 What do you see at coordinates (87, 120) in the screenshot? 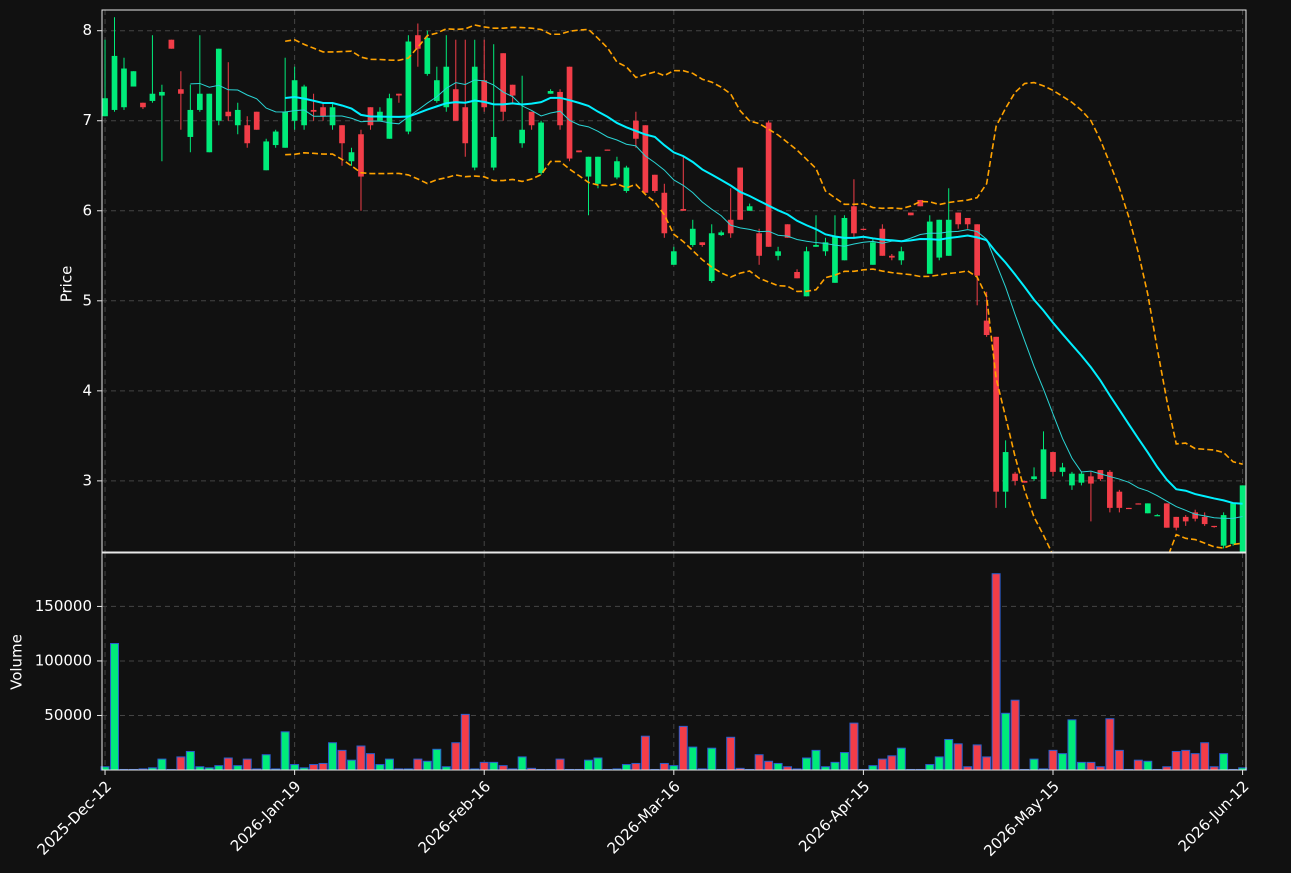
I see `y-tick-label: 7` at bounding box center [87, 120].